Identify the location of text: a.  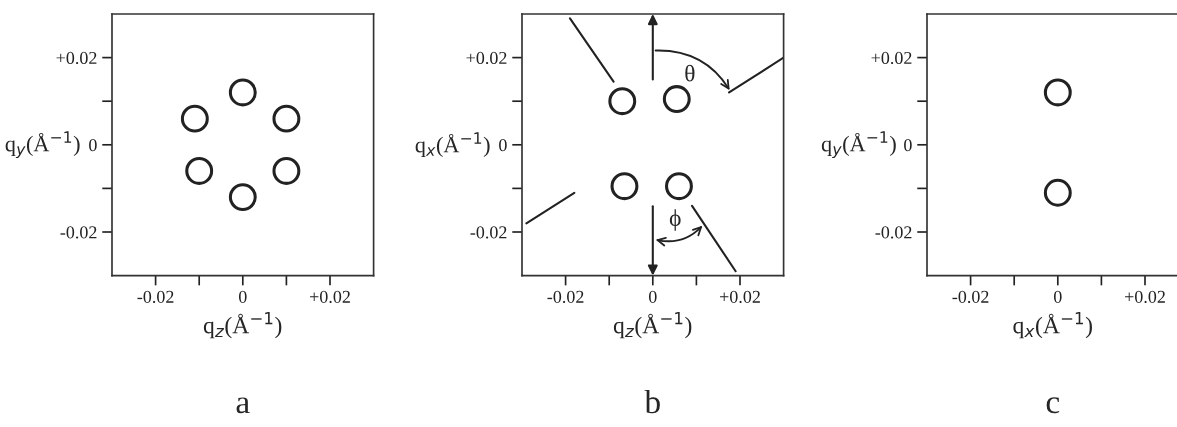
(243, 405).